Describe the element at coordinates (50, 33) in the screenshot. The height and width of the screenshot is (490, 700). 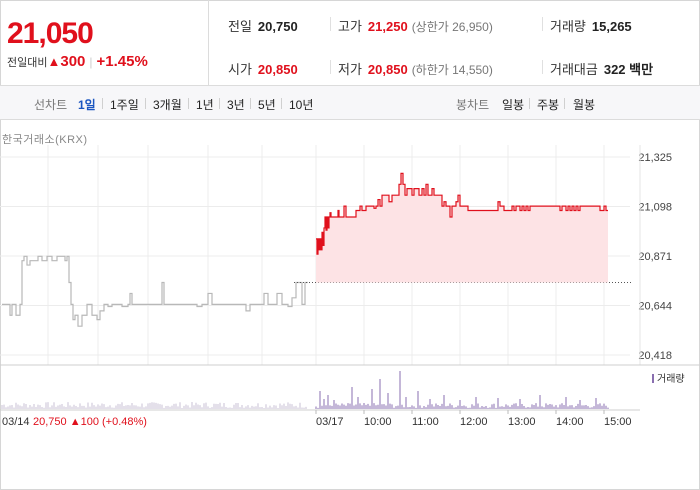
I see `current-price: 21,050` at that location.